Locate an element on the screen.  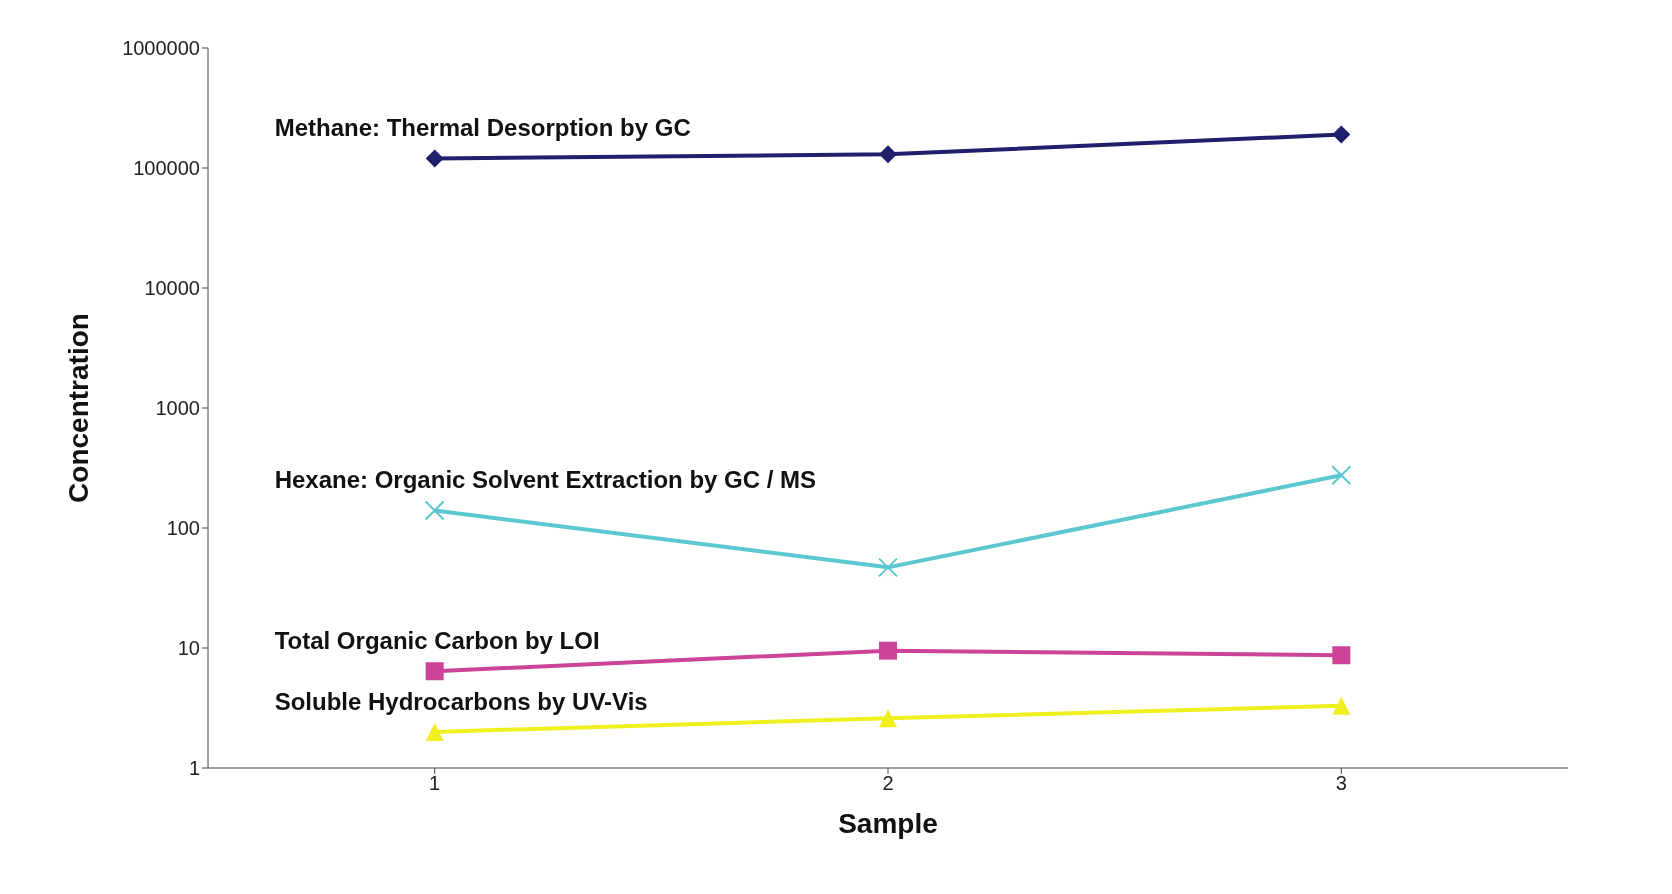
y-axis-title: Concentration is located at coordinates (78, 408).